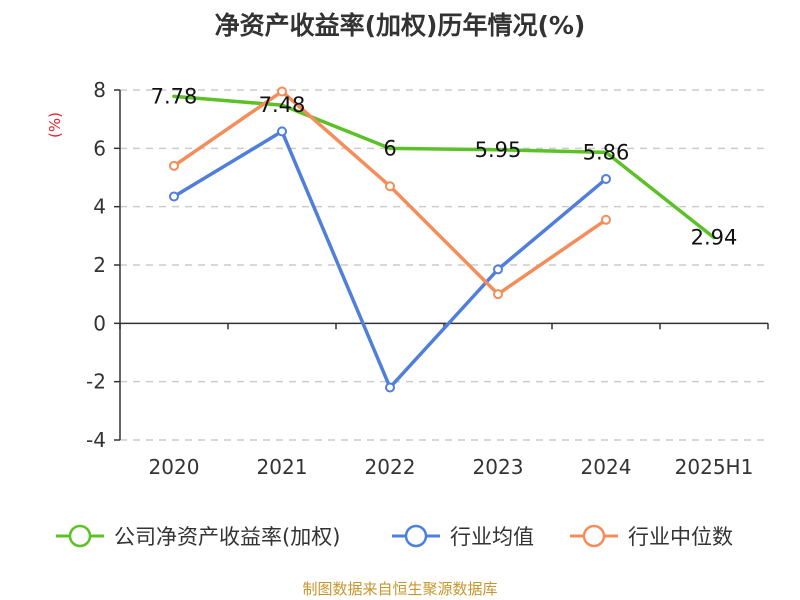 The image size is (800, 600). What do you see at coordinates (492, 537) in the screenshot?
I see `legend-label: 行业均值` at bounding box center [492, 537].